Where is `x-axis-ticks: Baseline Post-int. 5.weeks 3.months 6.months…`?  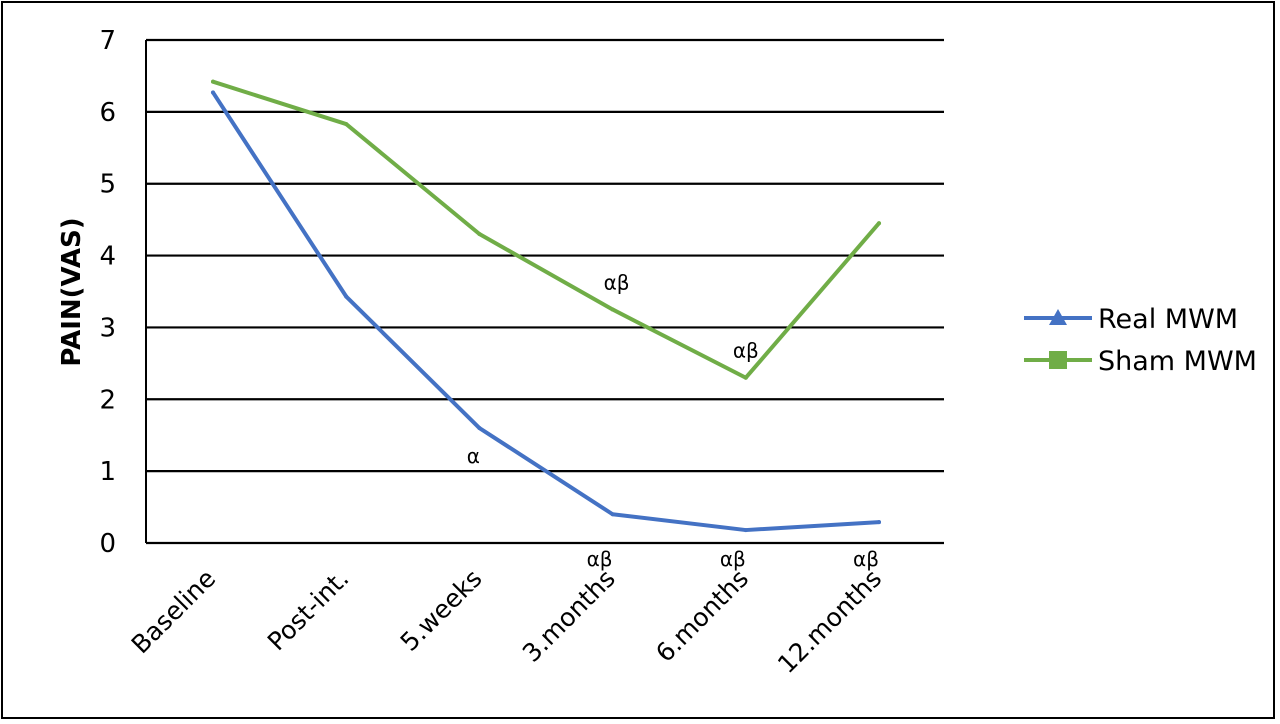 x-axis-ticks: Baseline Post-int. 5.weeks 3.months 6.months… is located at coordinates (506, 621).